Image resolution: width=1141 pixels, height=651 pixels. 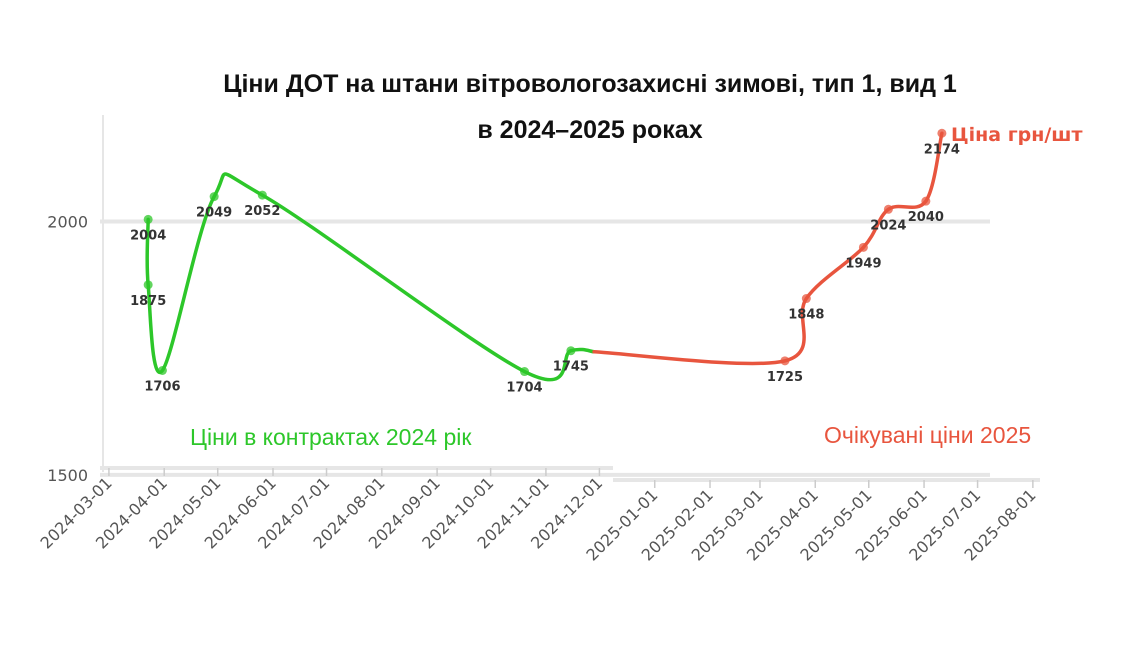 I want to click on data-label: 1949, so click(x=863, y=263).